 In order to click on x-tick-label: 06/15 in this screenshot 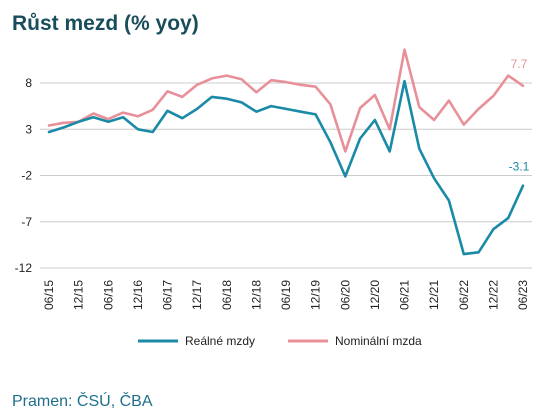, I will do `click(49, 295)`.